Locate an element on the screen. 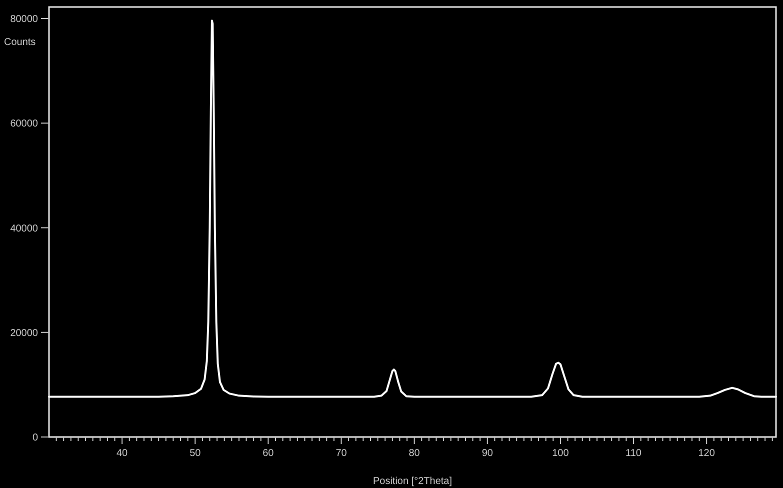 Image resolution: width=783 pixels, height=488 pixels. y-tick-label: 80000 is located at coordinates (24, 20).